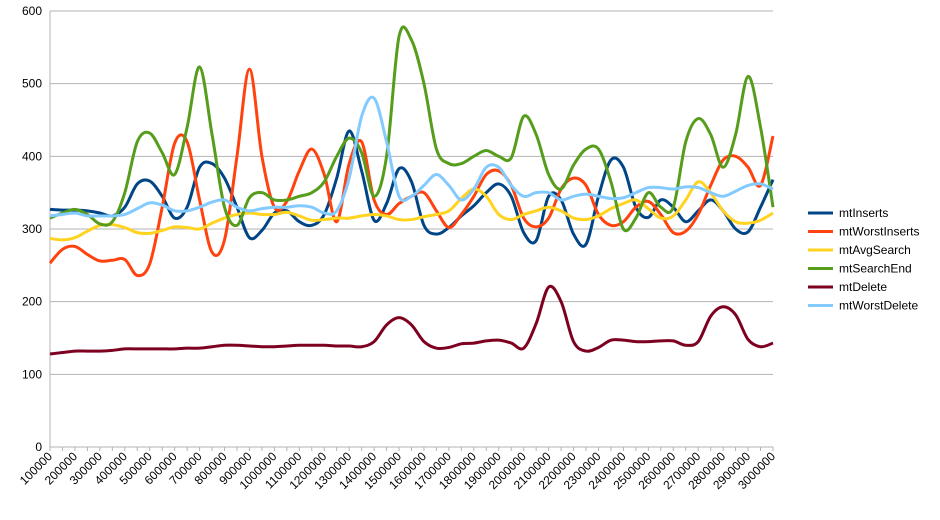 The width and height of the screenshot is (940, 520). What do you see at coordinates (875, 269) in the screenshot?
I see `legend-label: mtSearchEnd` at bounding box center [875, 269].